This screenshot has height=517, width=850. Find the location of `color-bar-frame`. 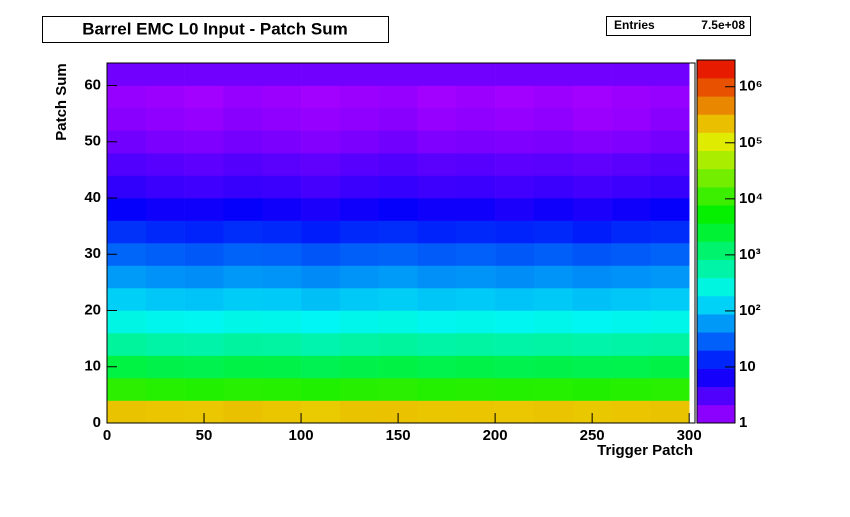

color-bar-frame is located at coordinates (716, 241).